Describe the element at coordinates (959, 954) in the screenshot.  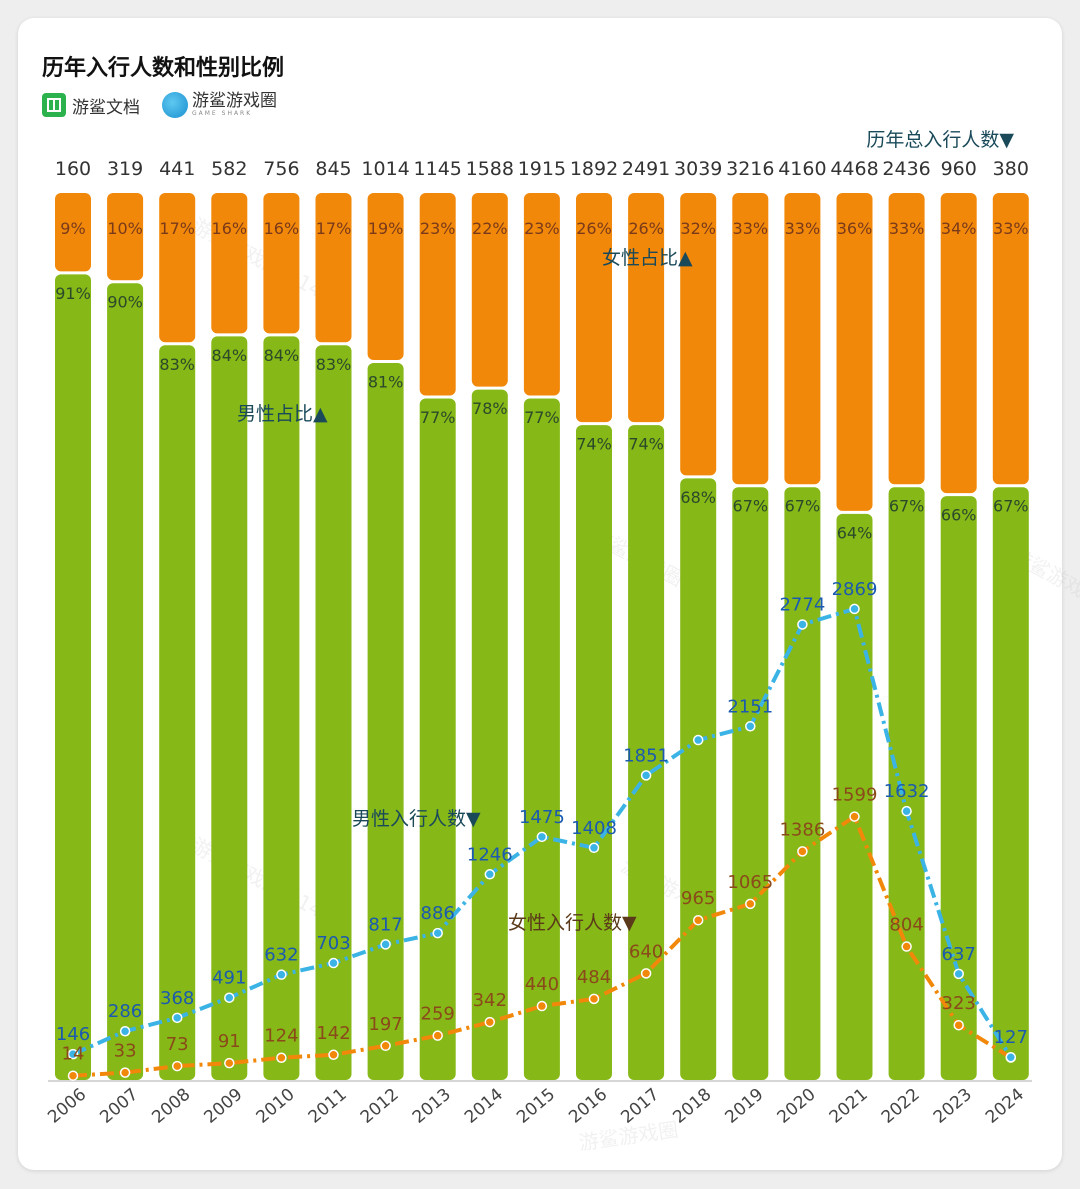
I see `male-count-label: 637` at that location.